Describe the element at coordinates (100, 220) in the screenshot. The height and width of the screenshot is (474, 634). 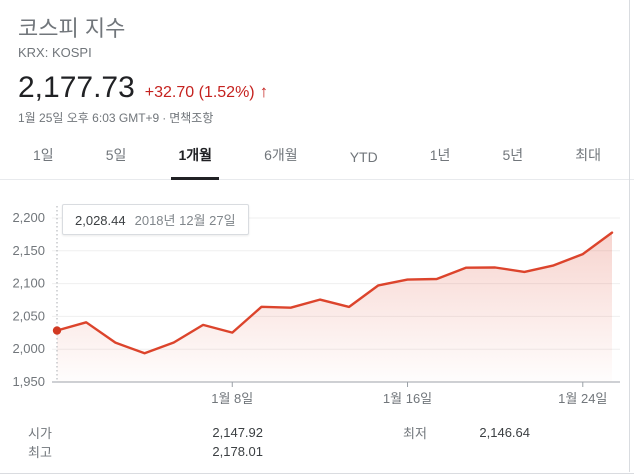
I see `tooltip-value: 2,028.44` at that location.